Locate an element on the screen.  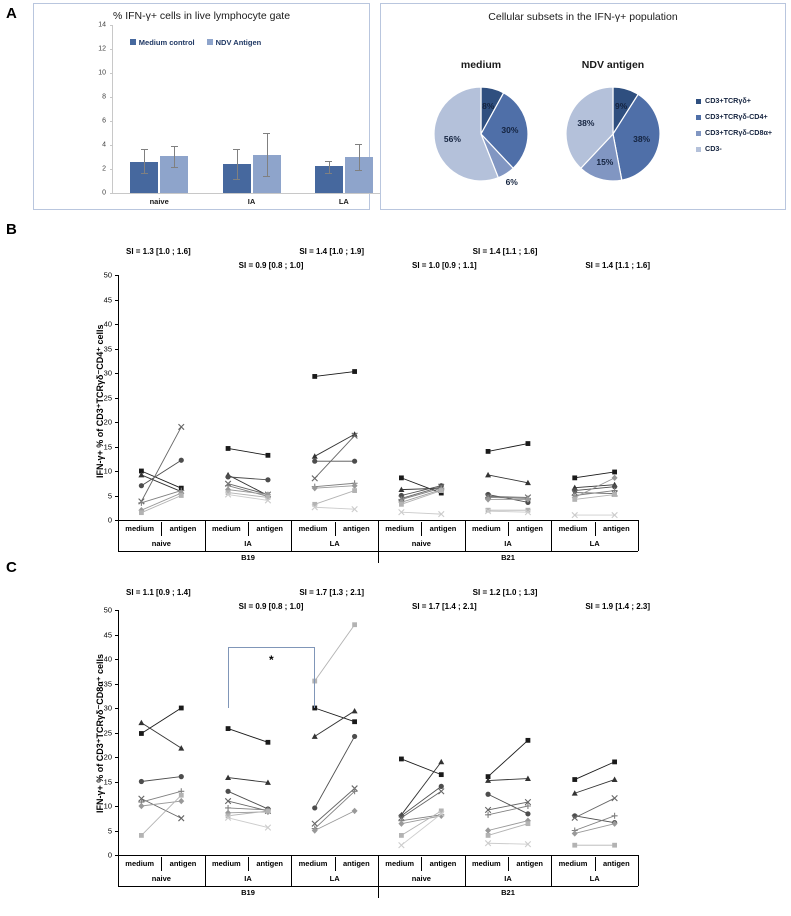
legend-label: CD3+TCRγδ-CD4+ is located at coordinates (736, 116).